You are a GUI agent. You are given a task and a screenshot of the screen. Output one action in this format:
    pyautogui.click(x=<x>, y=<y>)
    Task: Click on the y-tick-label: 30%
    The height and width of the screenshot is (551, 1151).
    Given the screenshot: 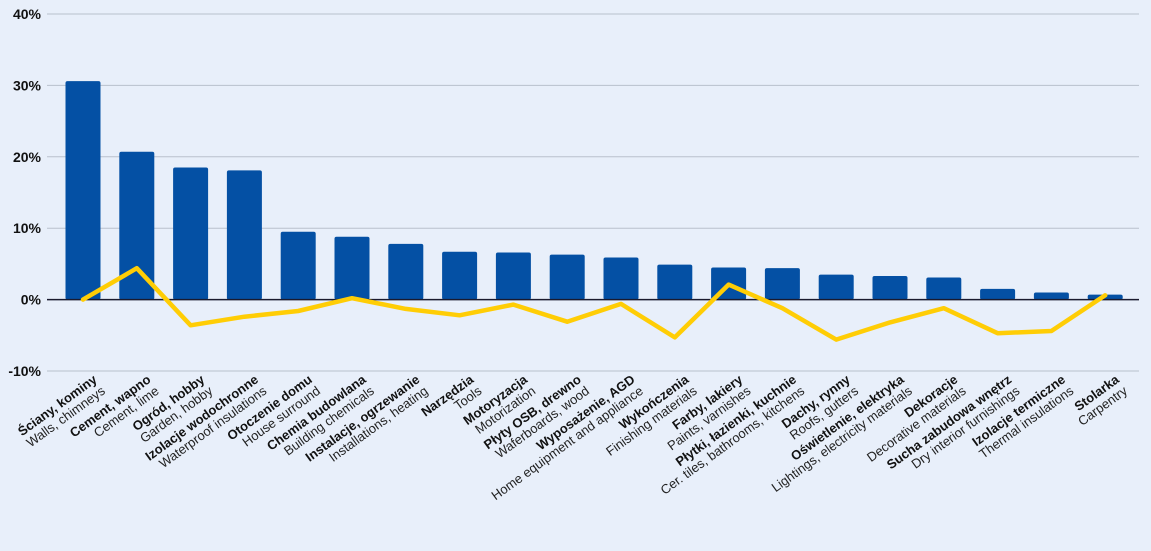 What is the action you would take?
    pyautogui.click(x=27, y=85)
    